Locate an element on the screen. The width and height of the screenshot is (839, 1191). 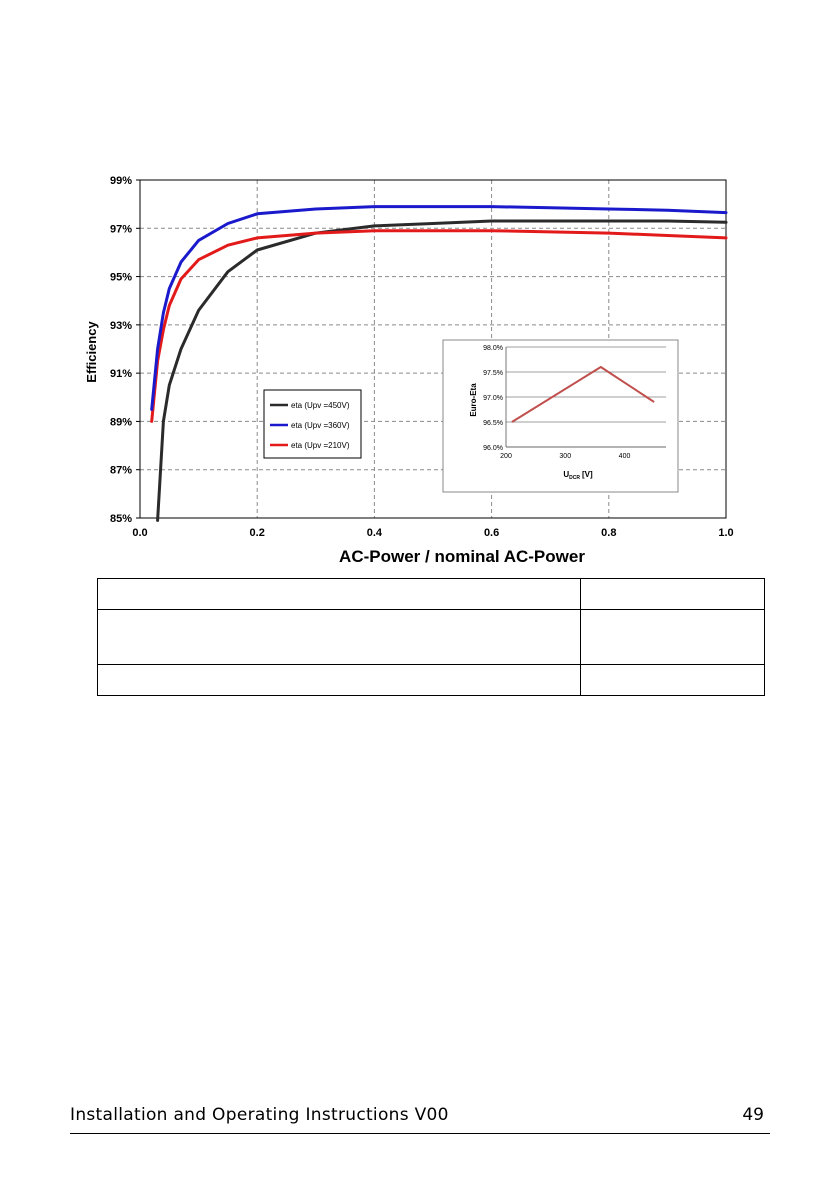
inset-x-tick-label: 200 is located at coordinates (506, 456).